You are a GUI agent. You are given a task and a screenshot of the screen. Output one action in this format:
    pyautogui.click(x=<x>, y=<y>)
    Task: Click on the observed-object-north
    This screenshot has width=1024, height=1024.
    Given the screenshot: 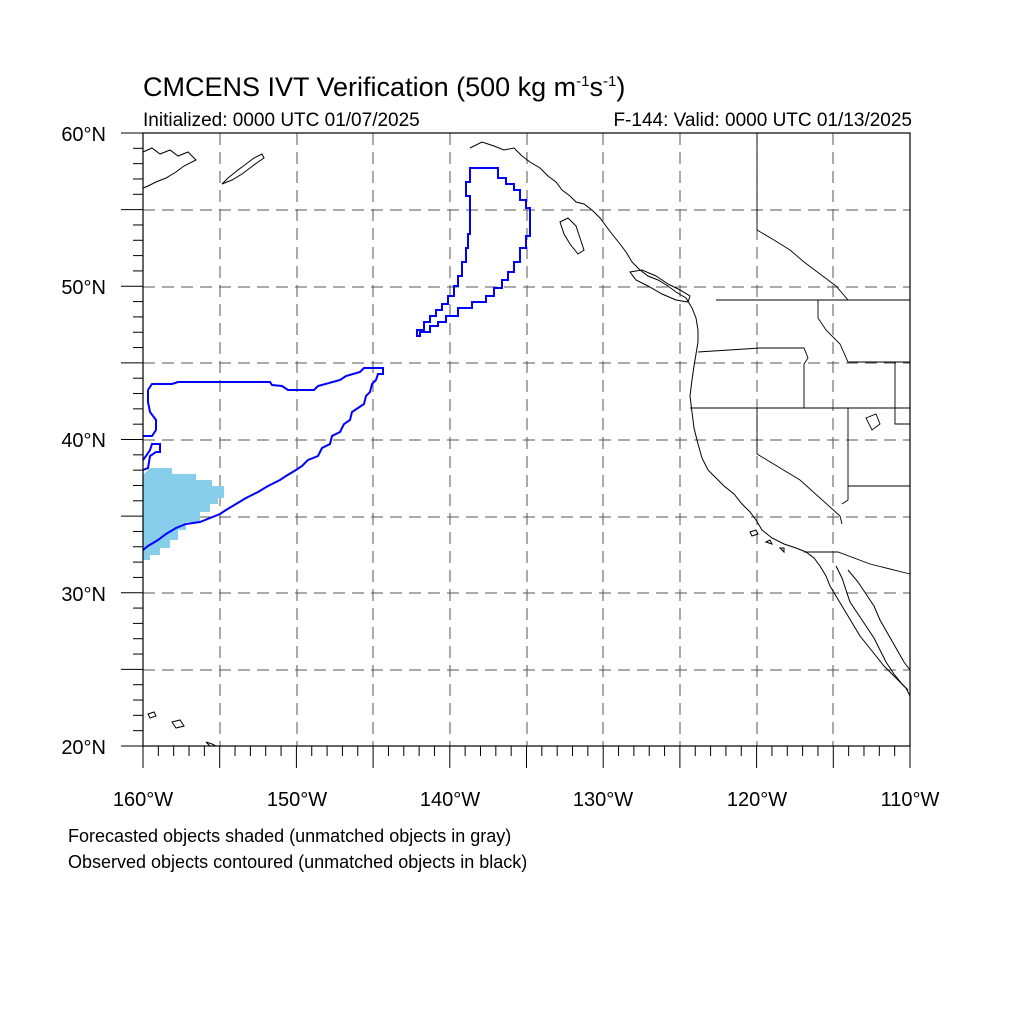 What is the action you would take?
    pyautogui.click(x=473, y=252)
    